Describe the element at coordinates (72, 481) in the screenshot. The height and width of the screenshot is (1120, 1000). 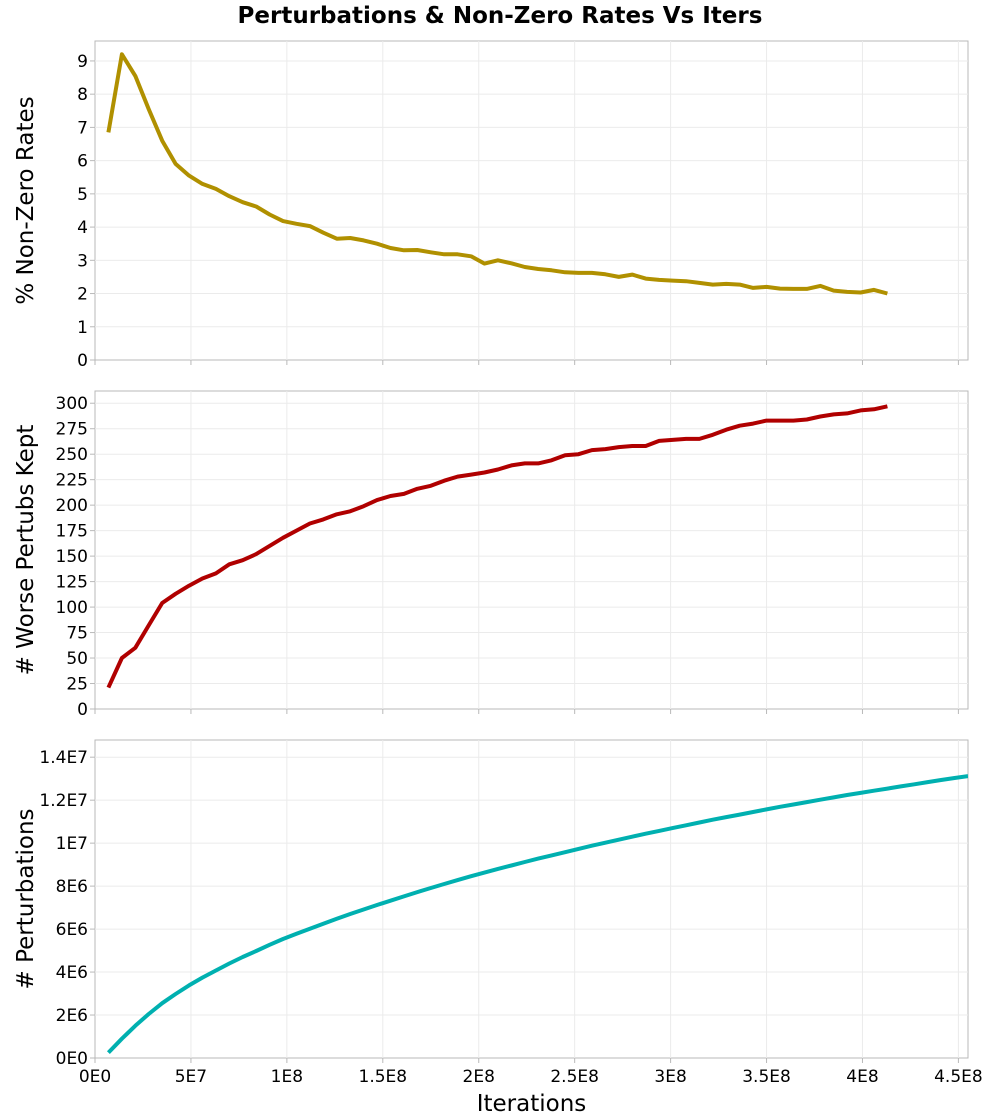
I see `y-tick-label: 225` at that location.